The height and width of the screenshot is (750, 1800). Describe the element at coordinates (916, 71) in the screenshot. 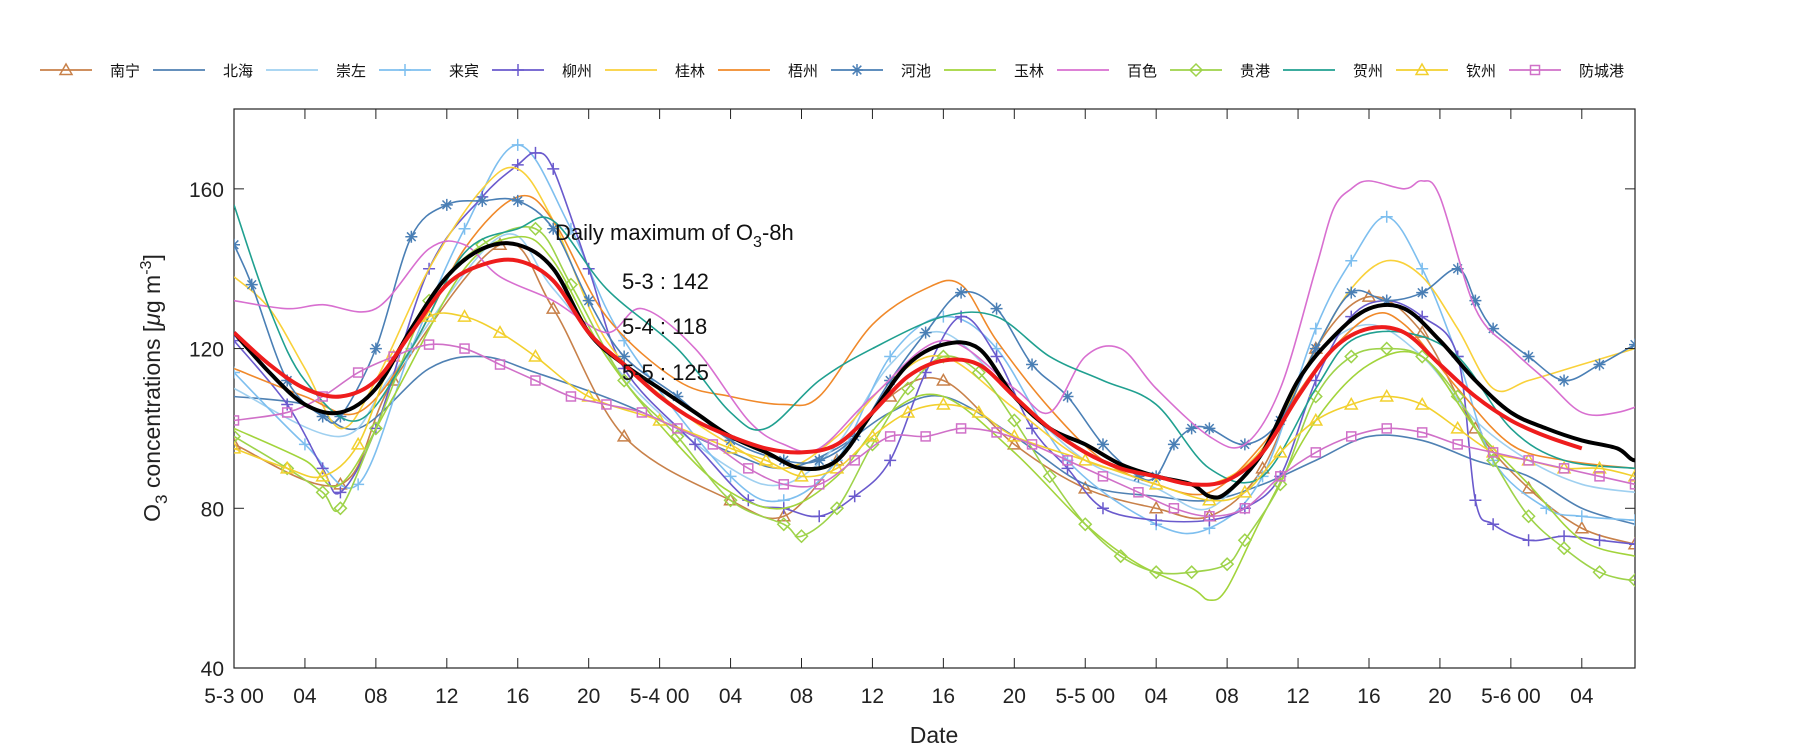

I see `legend-label: 河池` at that location.